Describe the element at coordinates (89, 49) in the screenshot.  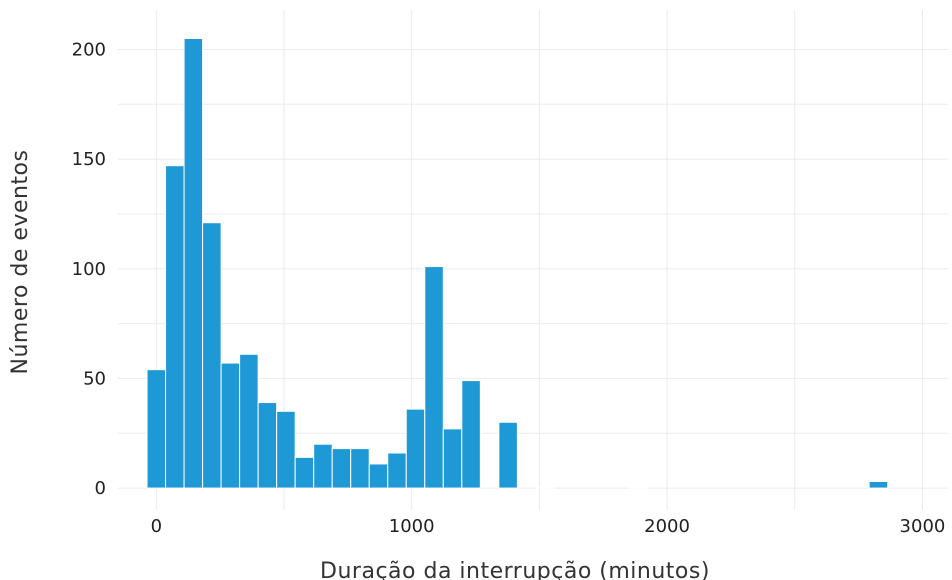
I see `y-tick-label: 200` at that location.